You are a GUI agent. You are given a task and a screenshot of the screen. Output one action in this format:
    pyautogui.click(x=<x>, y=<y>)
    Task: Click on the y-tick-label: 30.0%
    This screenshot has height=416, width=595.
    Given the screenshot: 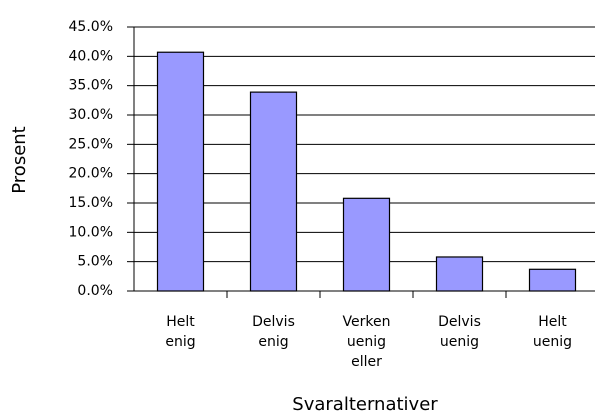 What is the action you would take?
    pyautogui.click(x=91, y=115)
    